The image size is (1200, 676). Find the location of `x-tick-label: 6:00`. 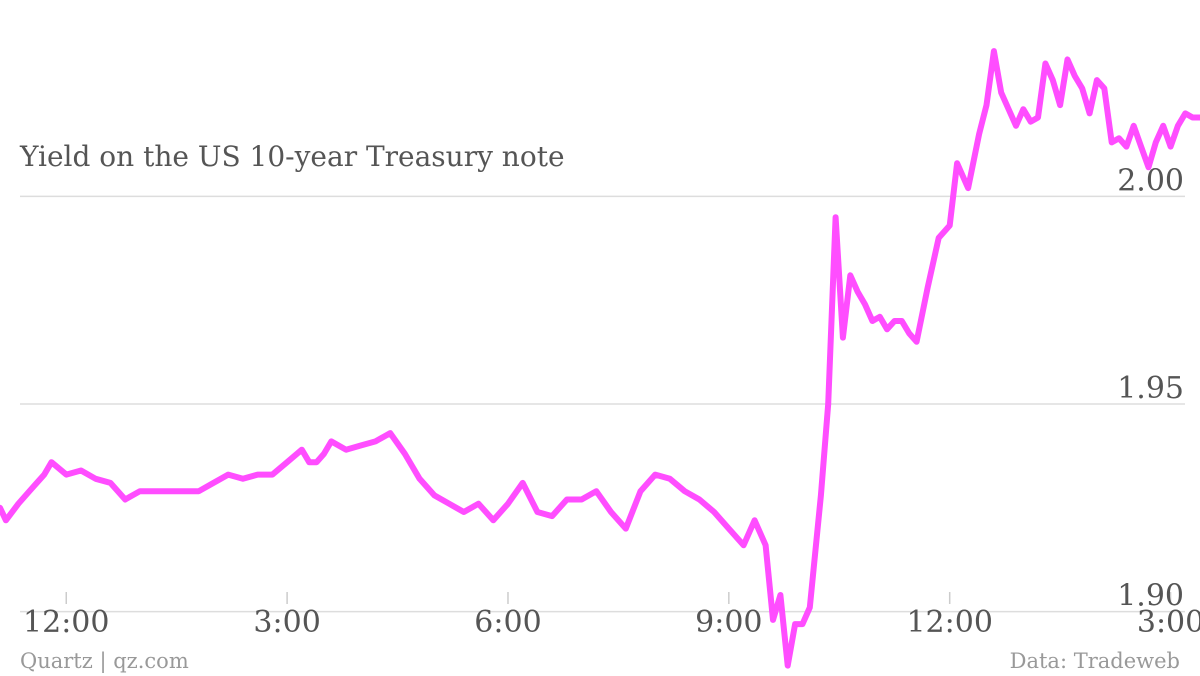

x-tick-label: 6:00 is located at coordinates (507, 622).